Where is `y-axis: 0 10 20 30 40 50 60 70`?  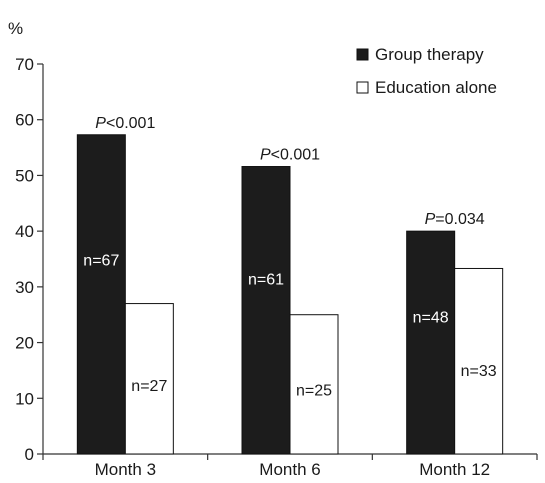 y-axis: 0 10 20 30 40 50 60 70 is located at coordinates (29, 259).